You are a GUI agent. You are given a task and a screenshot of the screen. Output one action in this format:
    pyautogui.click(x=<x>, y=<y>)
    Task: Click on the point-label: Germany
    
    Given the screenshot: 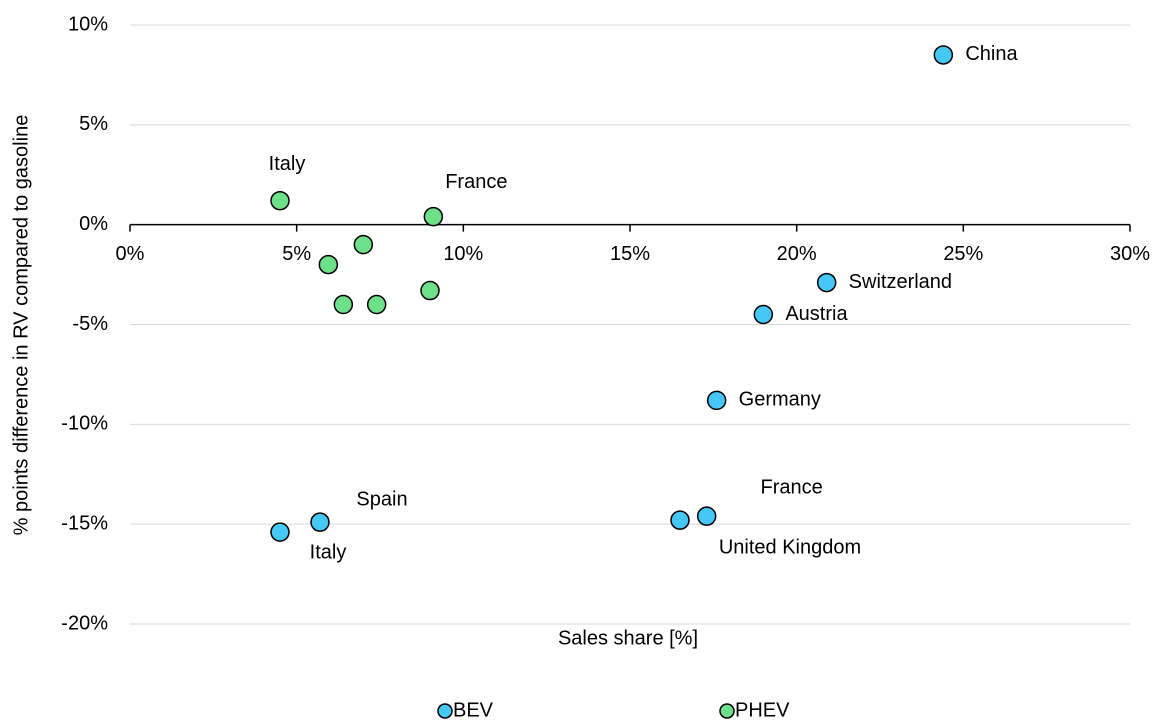 What is the action you would take?
    pyautogui.click(x=780, y=400)
    